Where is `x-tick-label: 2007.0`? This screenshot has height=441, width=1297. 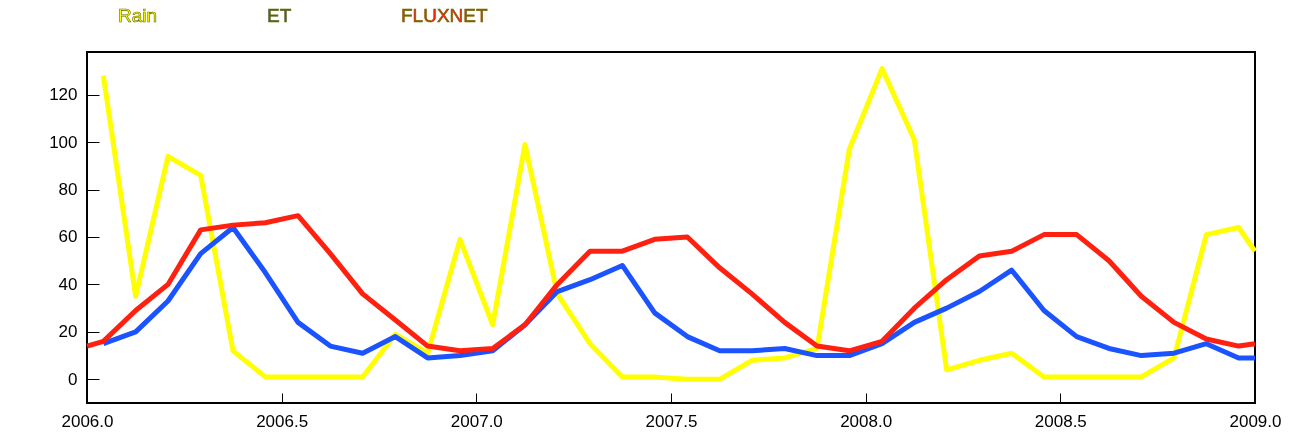 x-tick-label: 2007.0 is located at coordinates (476, 421).